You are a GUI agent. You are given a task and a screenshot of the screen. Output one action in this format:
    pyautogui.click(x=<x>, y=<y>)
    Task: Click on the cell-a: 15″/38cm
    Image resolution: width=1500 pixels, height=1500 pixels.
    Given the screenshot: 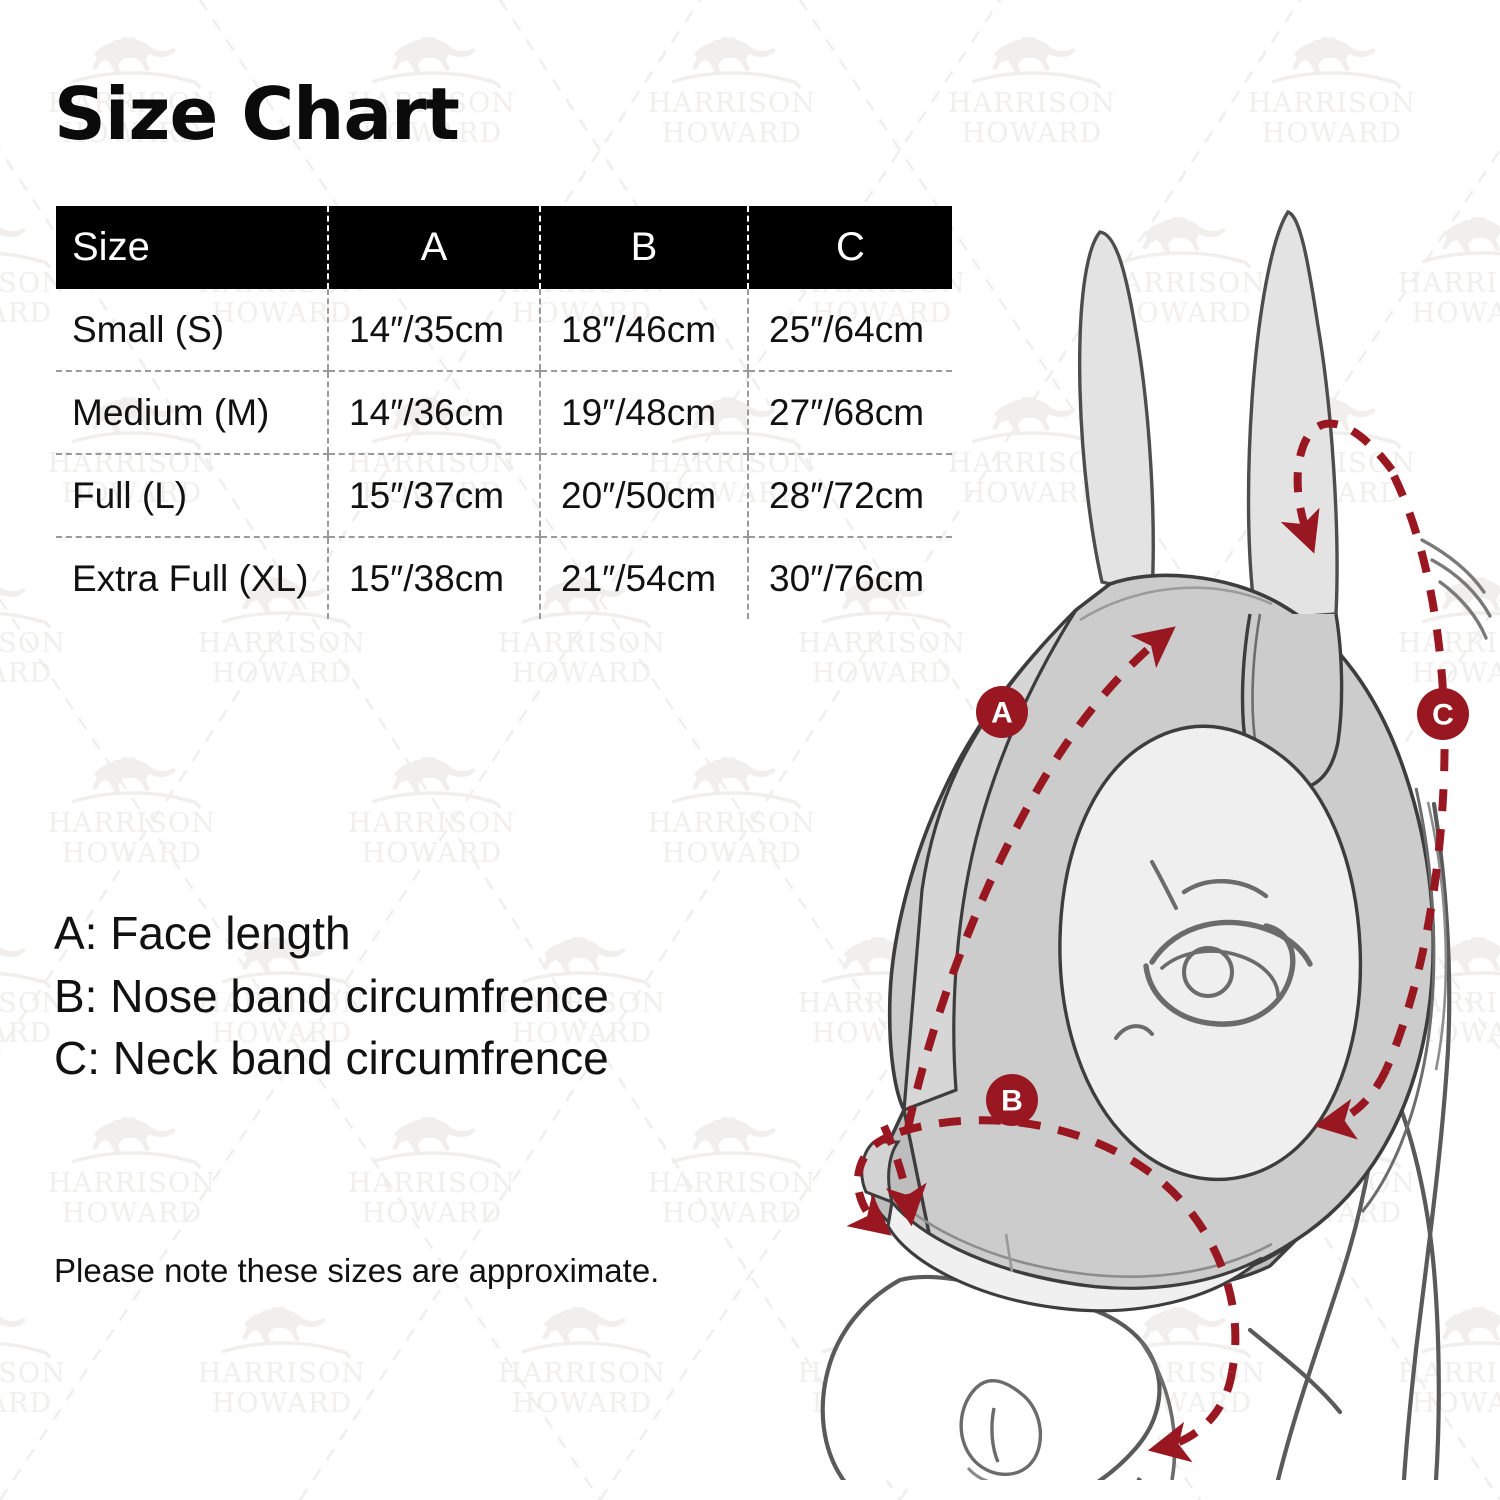 What is the action you would take?
    pyautogui.click(x=433, y=578)
    